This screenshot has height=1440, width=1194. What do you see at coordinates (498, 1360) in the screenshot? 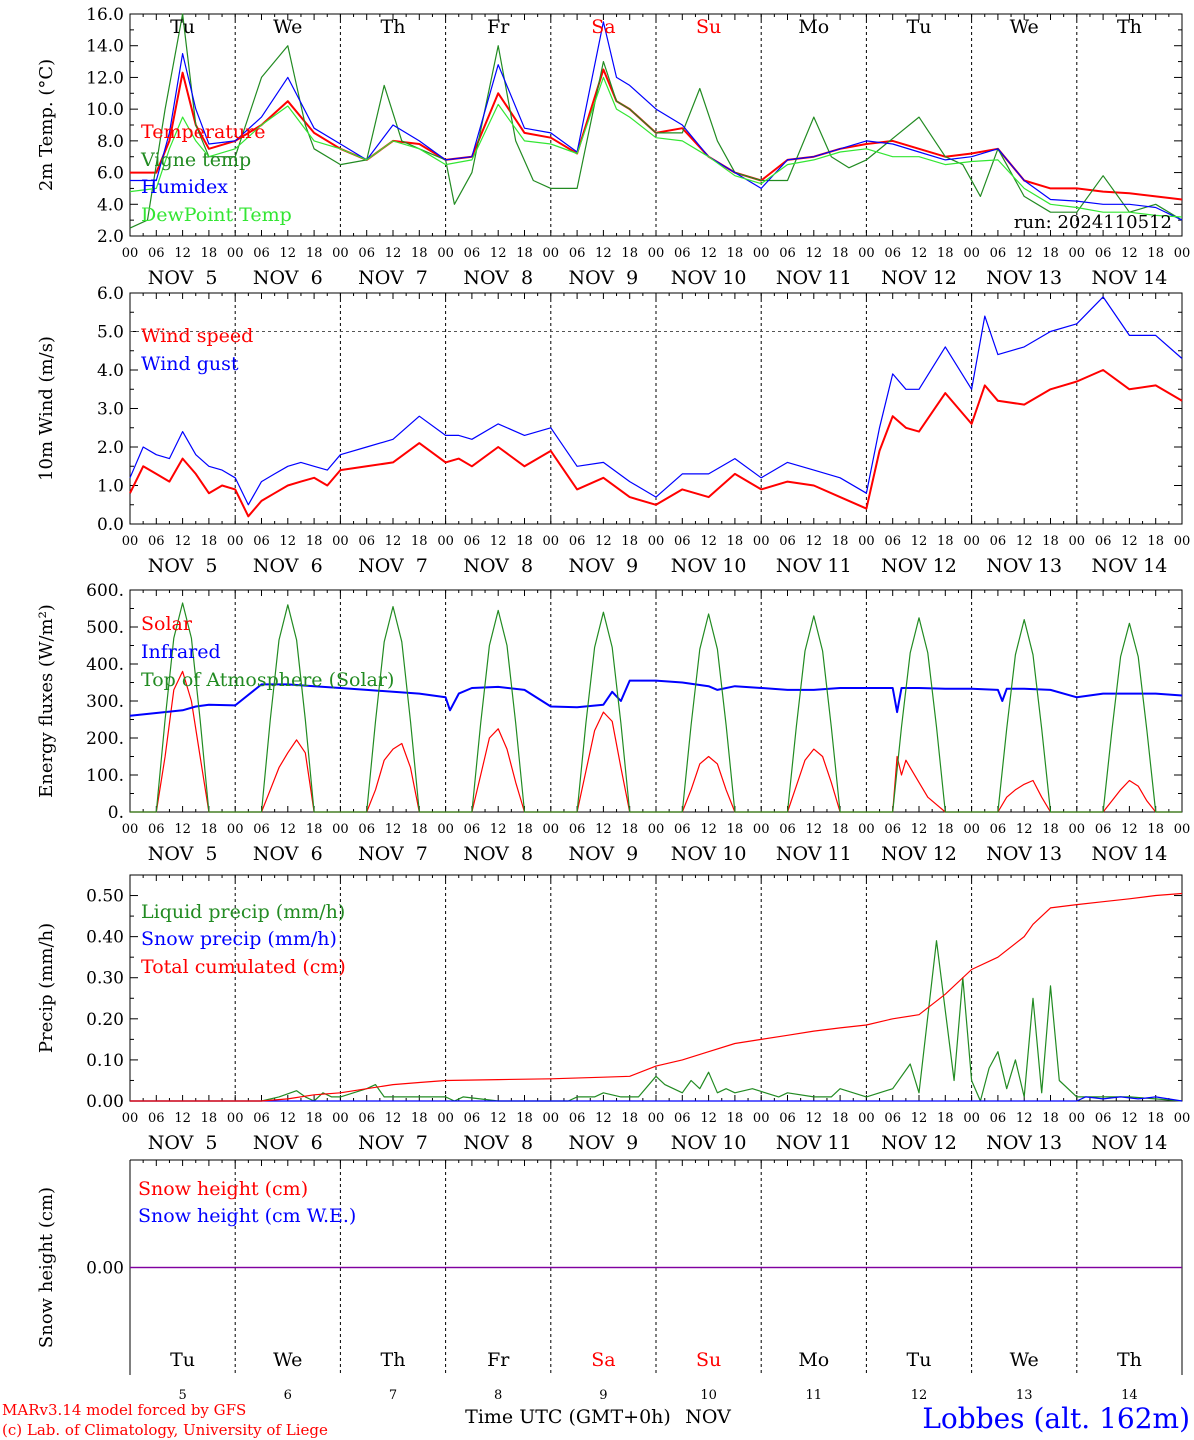
I see `weekday-label: Fr` at bounding box center [498, 1360].